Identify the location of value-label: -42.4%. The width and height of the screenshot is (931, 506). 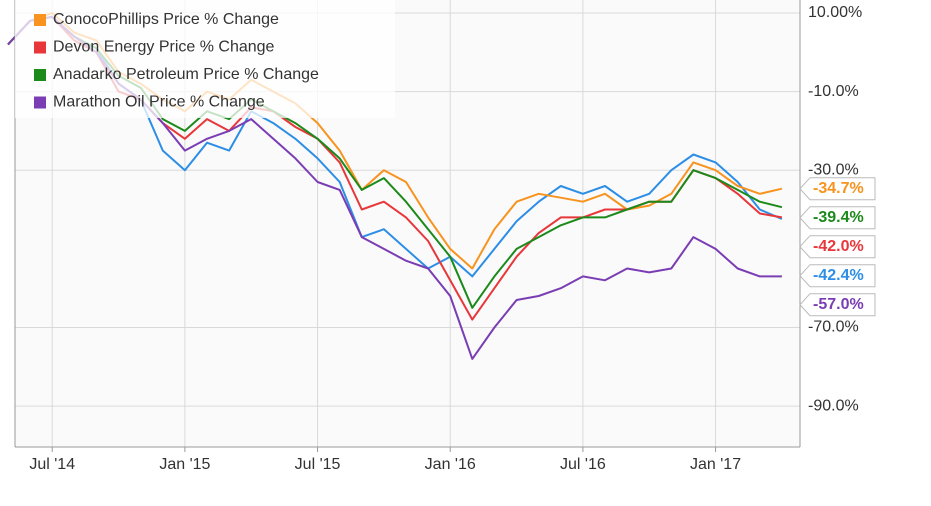
(838, 275).